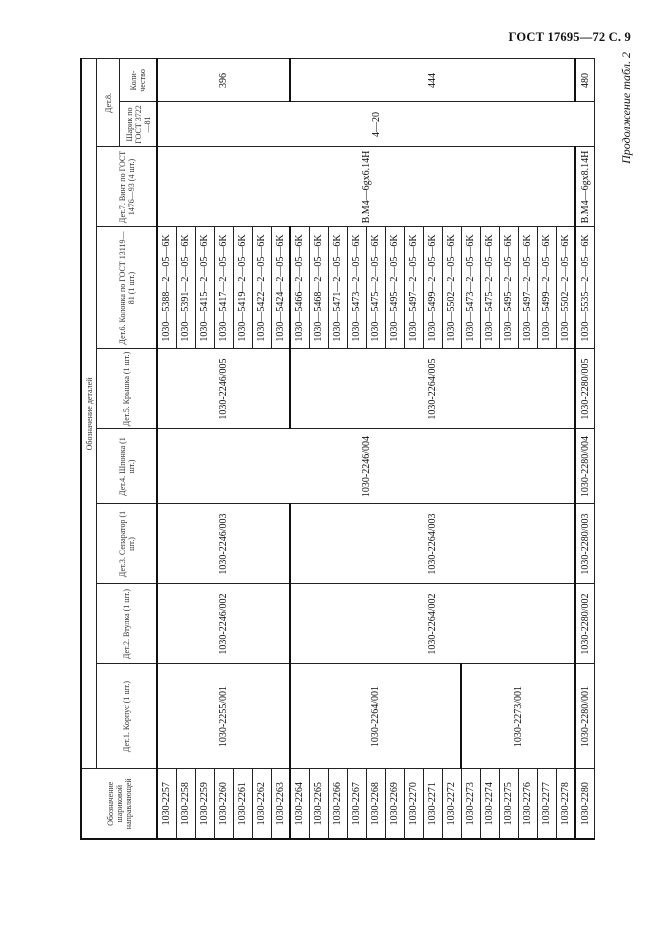 The image size is (661, 936). Describe the element at coordinates (376, 804) in the screenshot. I see `designation-cell: 1030-2268` at that location.